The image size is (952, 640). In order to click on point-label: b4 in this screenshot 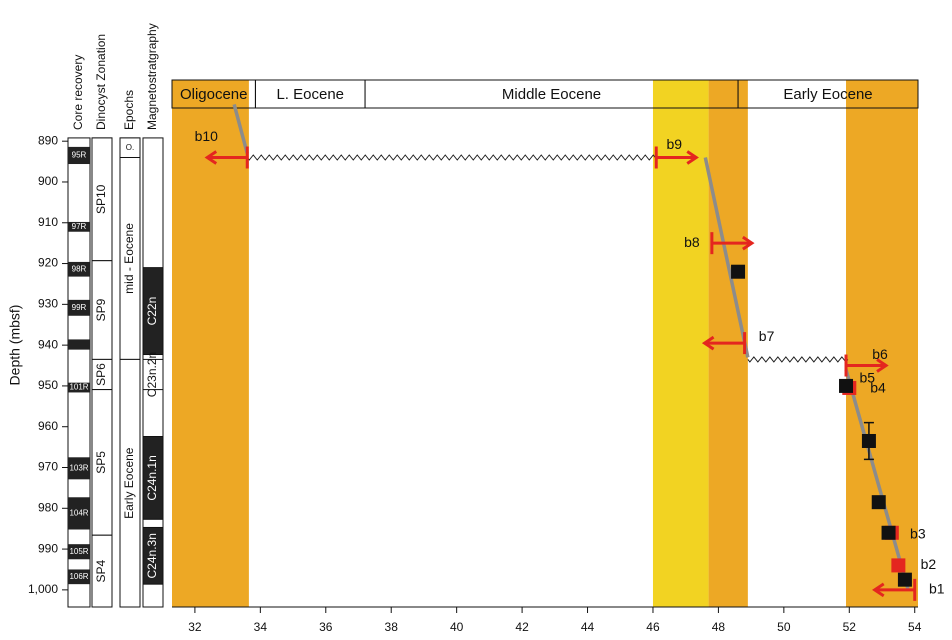, I will do `click(878, 388)`.